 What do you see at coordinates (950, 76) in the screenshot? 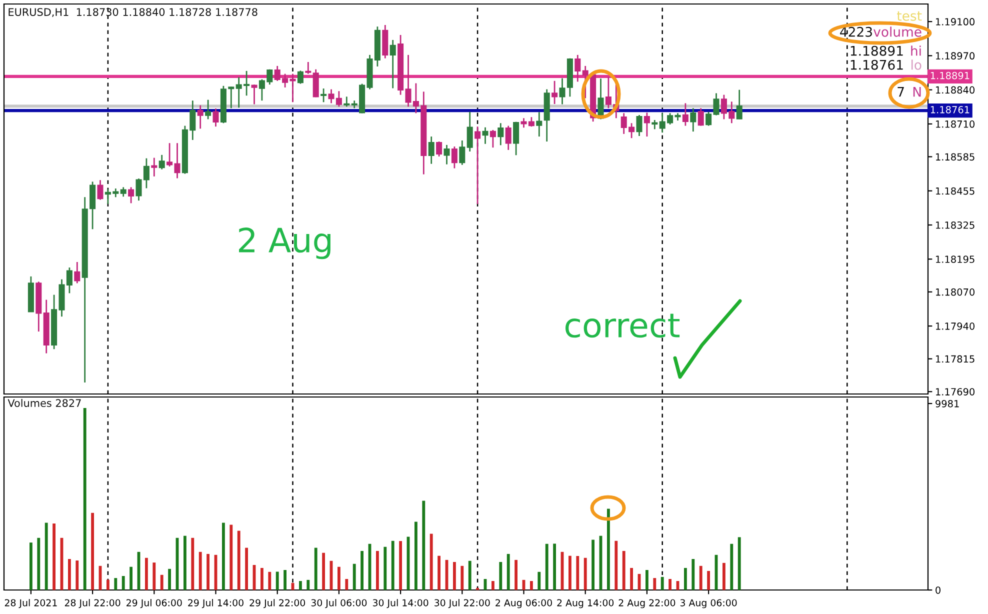
I see `ref-line-label: 1.18891` at bounding box center [950, 76].